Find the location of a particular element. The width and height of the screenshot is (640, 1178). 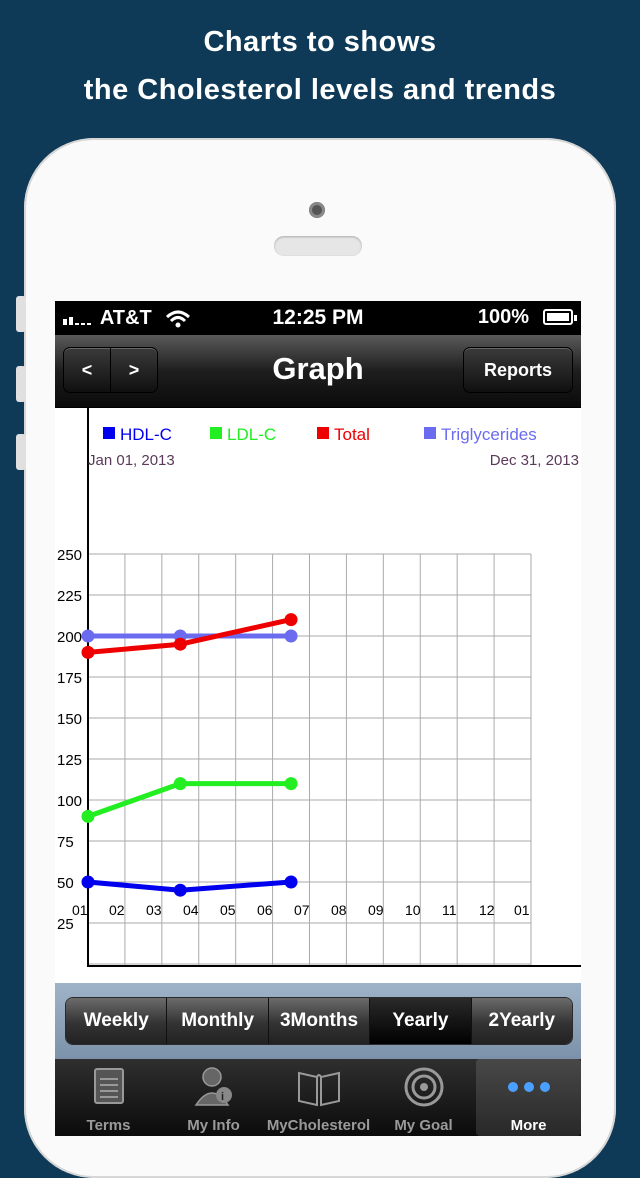

tab-label: My Info is located at coordinates (213, 1125).